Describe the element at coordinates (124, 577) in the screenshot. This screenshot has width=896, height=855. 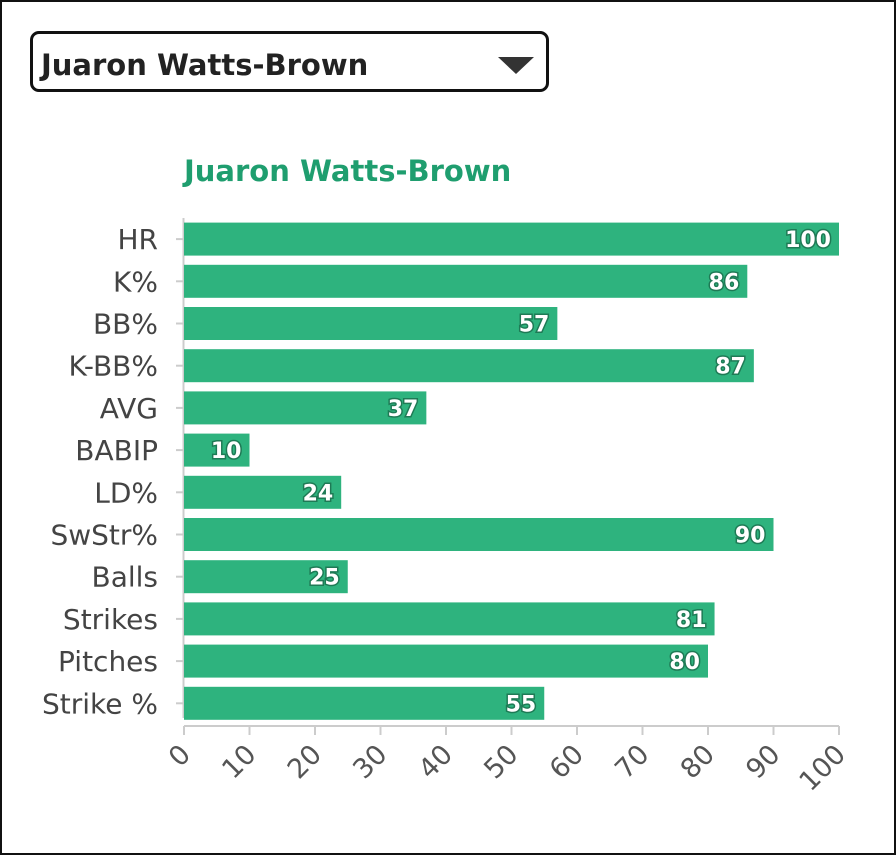
I see `category-label: Balls` at that location.